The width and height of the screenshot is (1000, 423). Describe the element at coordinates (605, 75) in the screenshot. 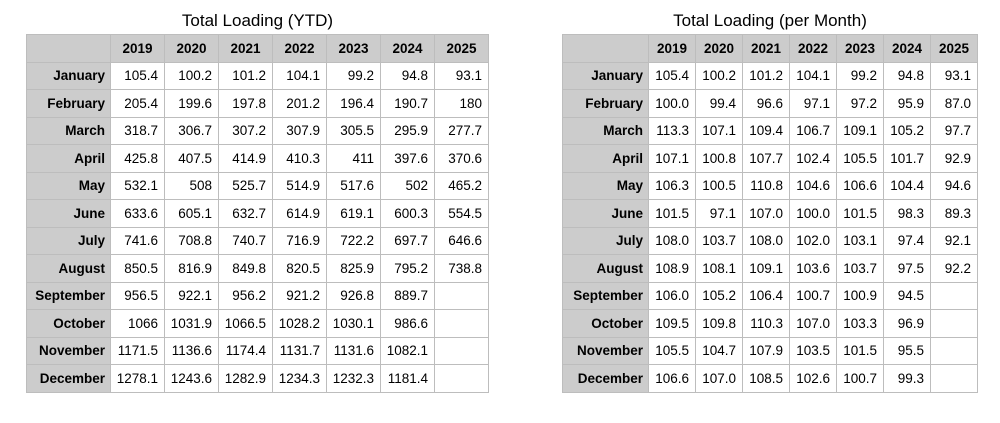

I see `month-label: January` at that location.